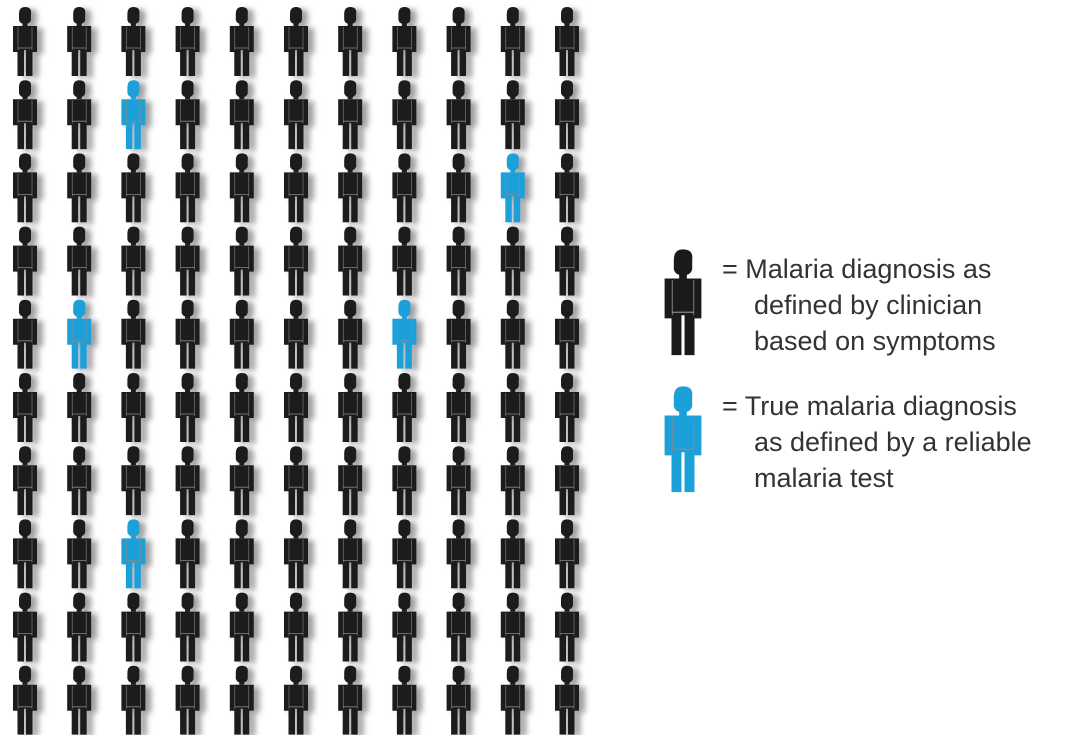  What do you see at coordinates (868, 305) in the screenshot?
I see `legend-text: defined by clinician` at bounding box center [868, 305].